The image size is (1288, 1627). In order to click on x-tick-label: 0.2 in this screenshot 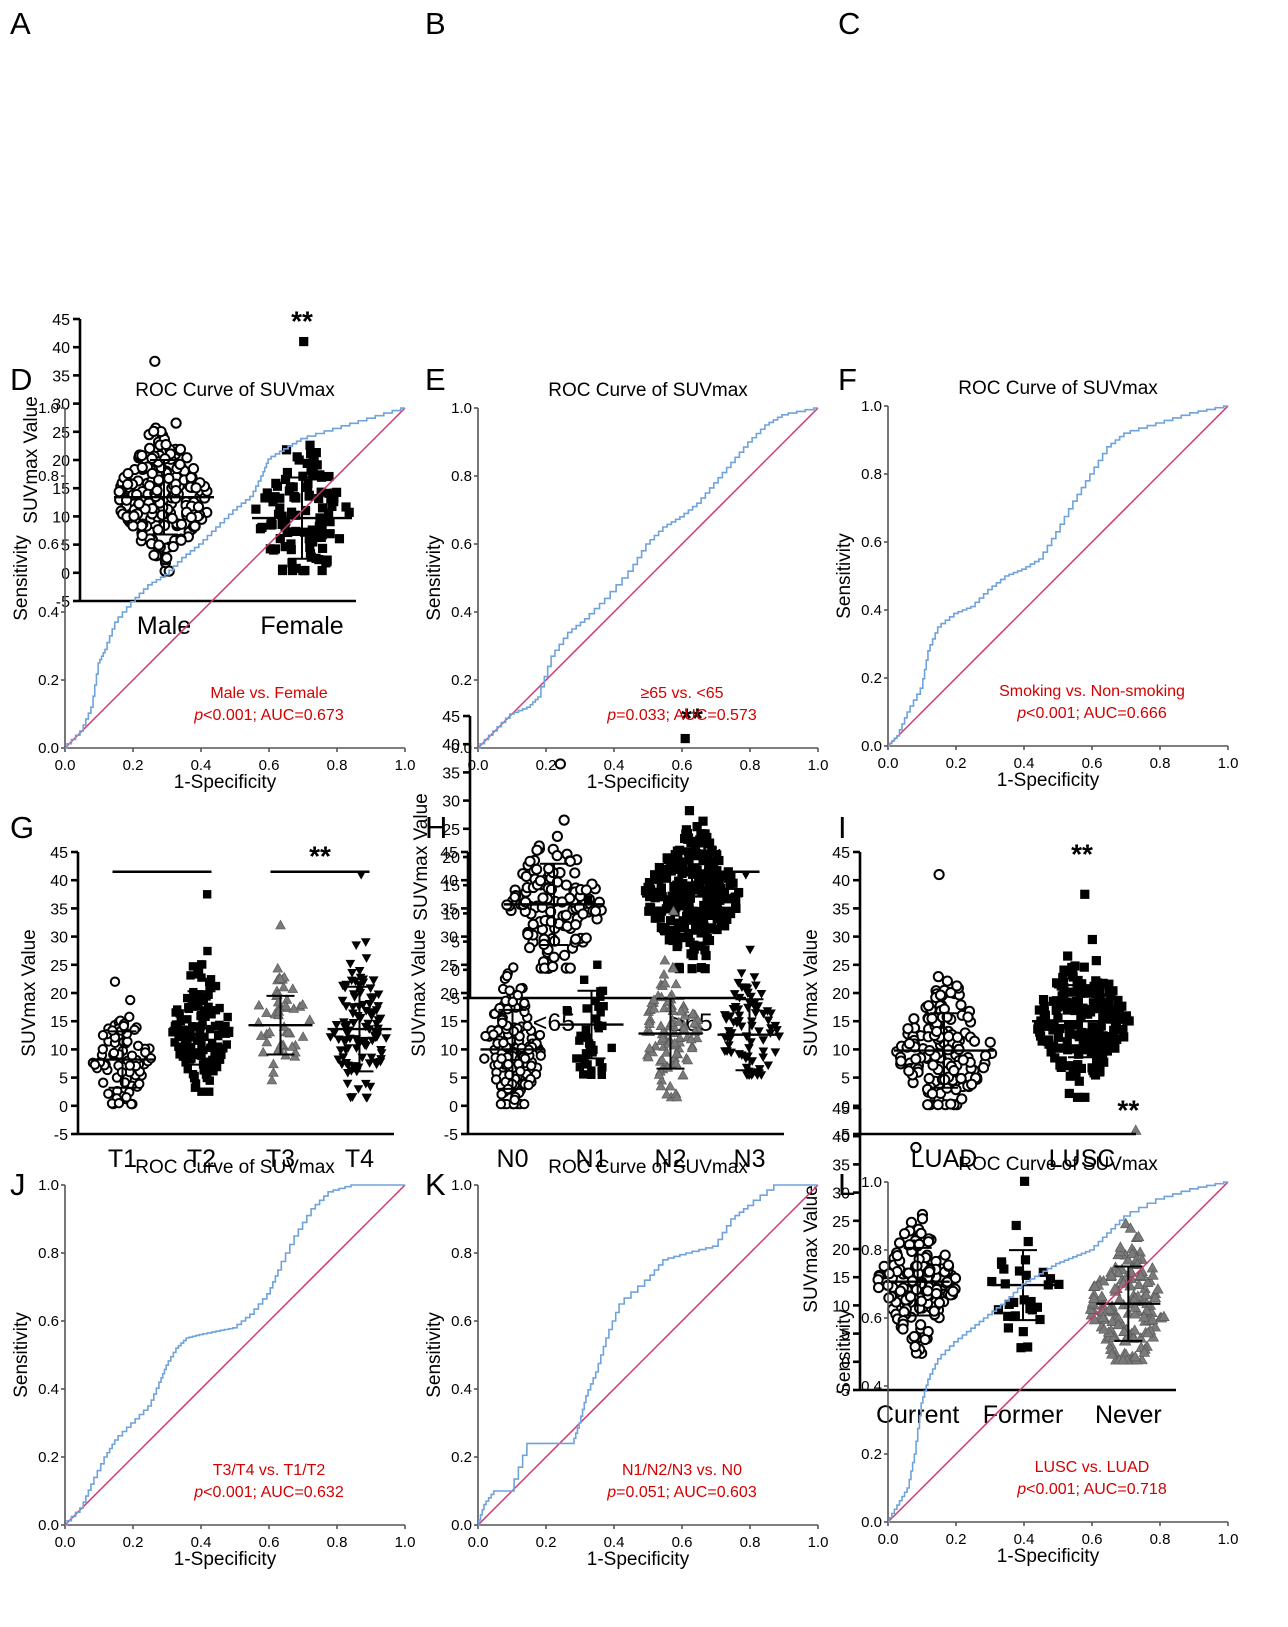, I will do `click(546, 765)`.